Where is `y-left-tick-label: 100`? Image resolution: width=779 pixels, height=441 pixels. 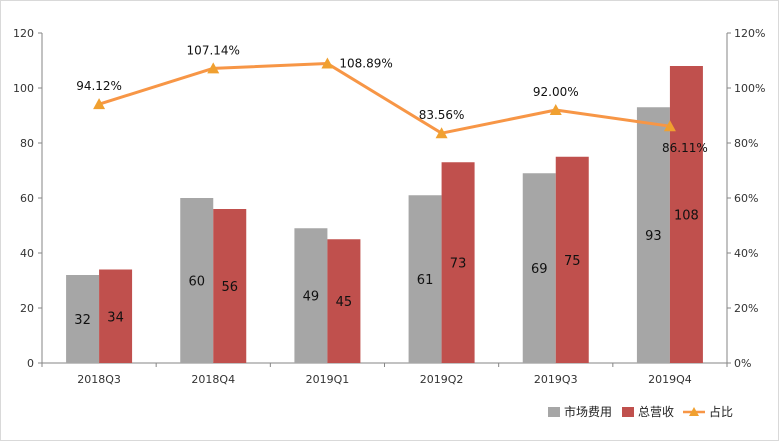
y-left-tick-label: 100 is located at coordinates (23, 88).